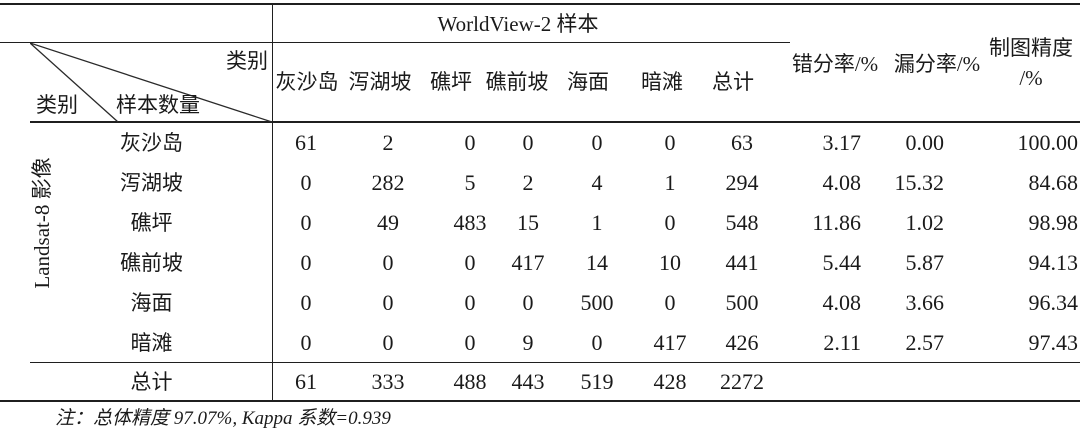 The height and width of the screenshot is (434, 1080). I want to click on cell-value: 428, so click(670, 381).